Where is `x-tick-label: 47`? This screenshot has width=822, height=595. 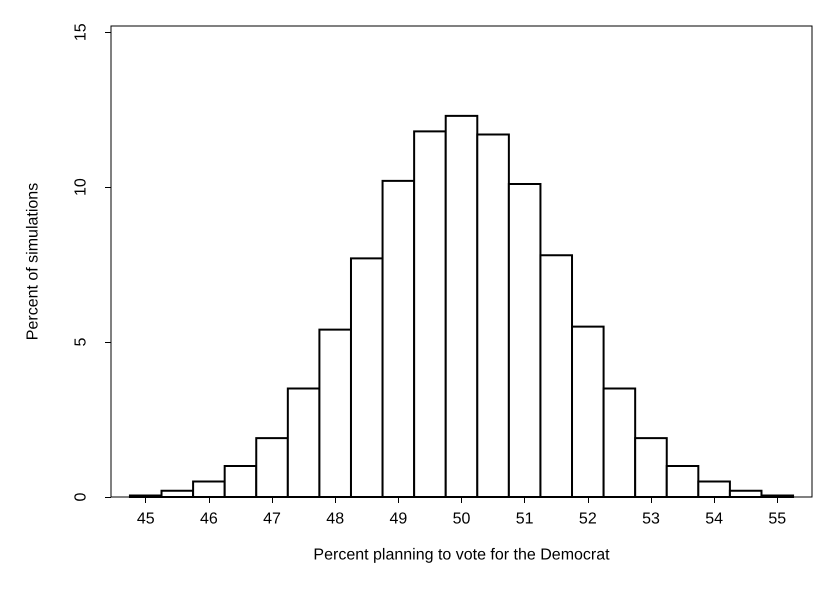 x-tick-label: 47 is located at coordinates (272, 519).